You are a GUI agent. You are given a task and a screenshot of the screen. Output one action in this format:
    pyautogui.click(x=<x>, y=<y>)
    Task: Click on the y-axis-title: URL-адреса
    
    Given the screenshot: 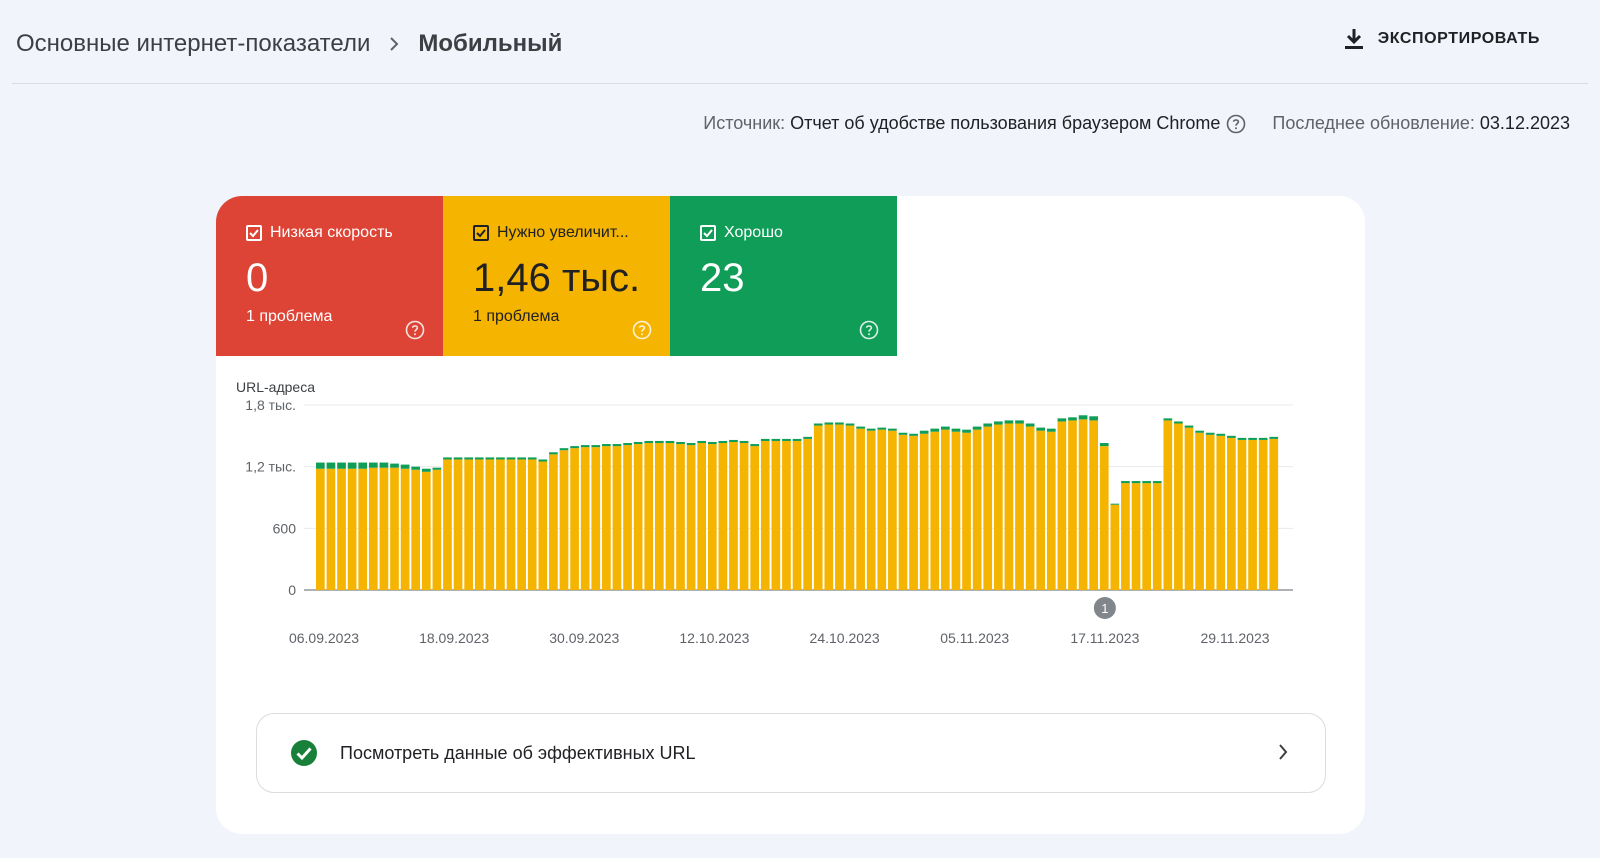 What is the action you would take?
    pyautogui.click(x=275, y=387)
    